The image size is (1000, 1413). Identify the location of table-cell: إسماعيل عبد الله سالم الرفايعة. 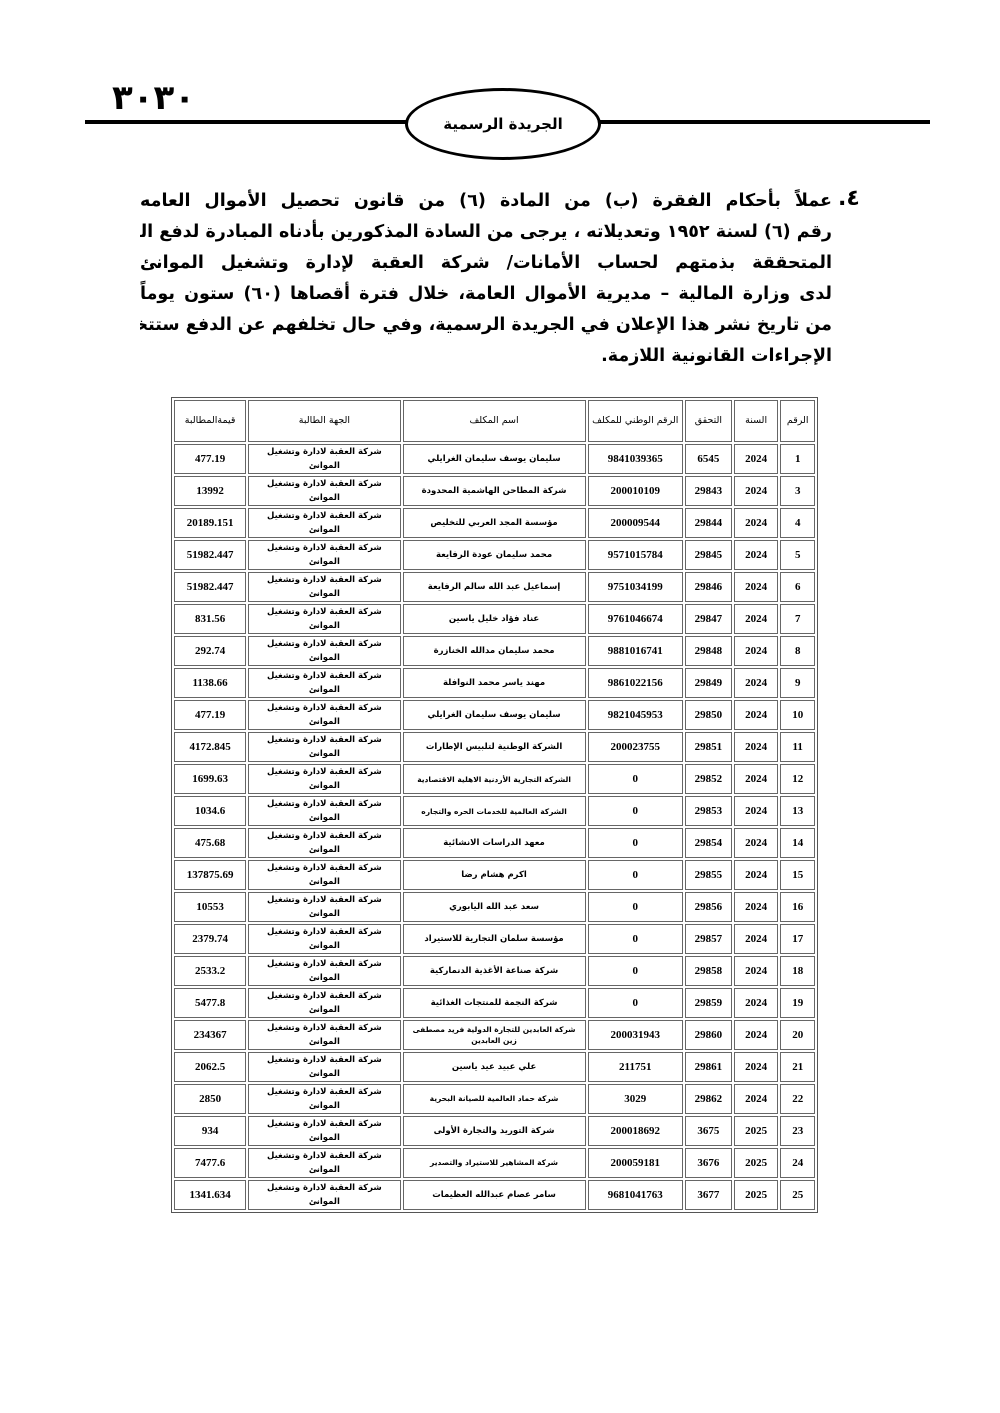
(494, 587).